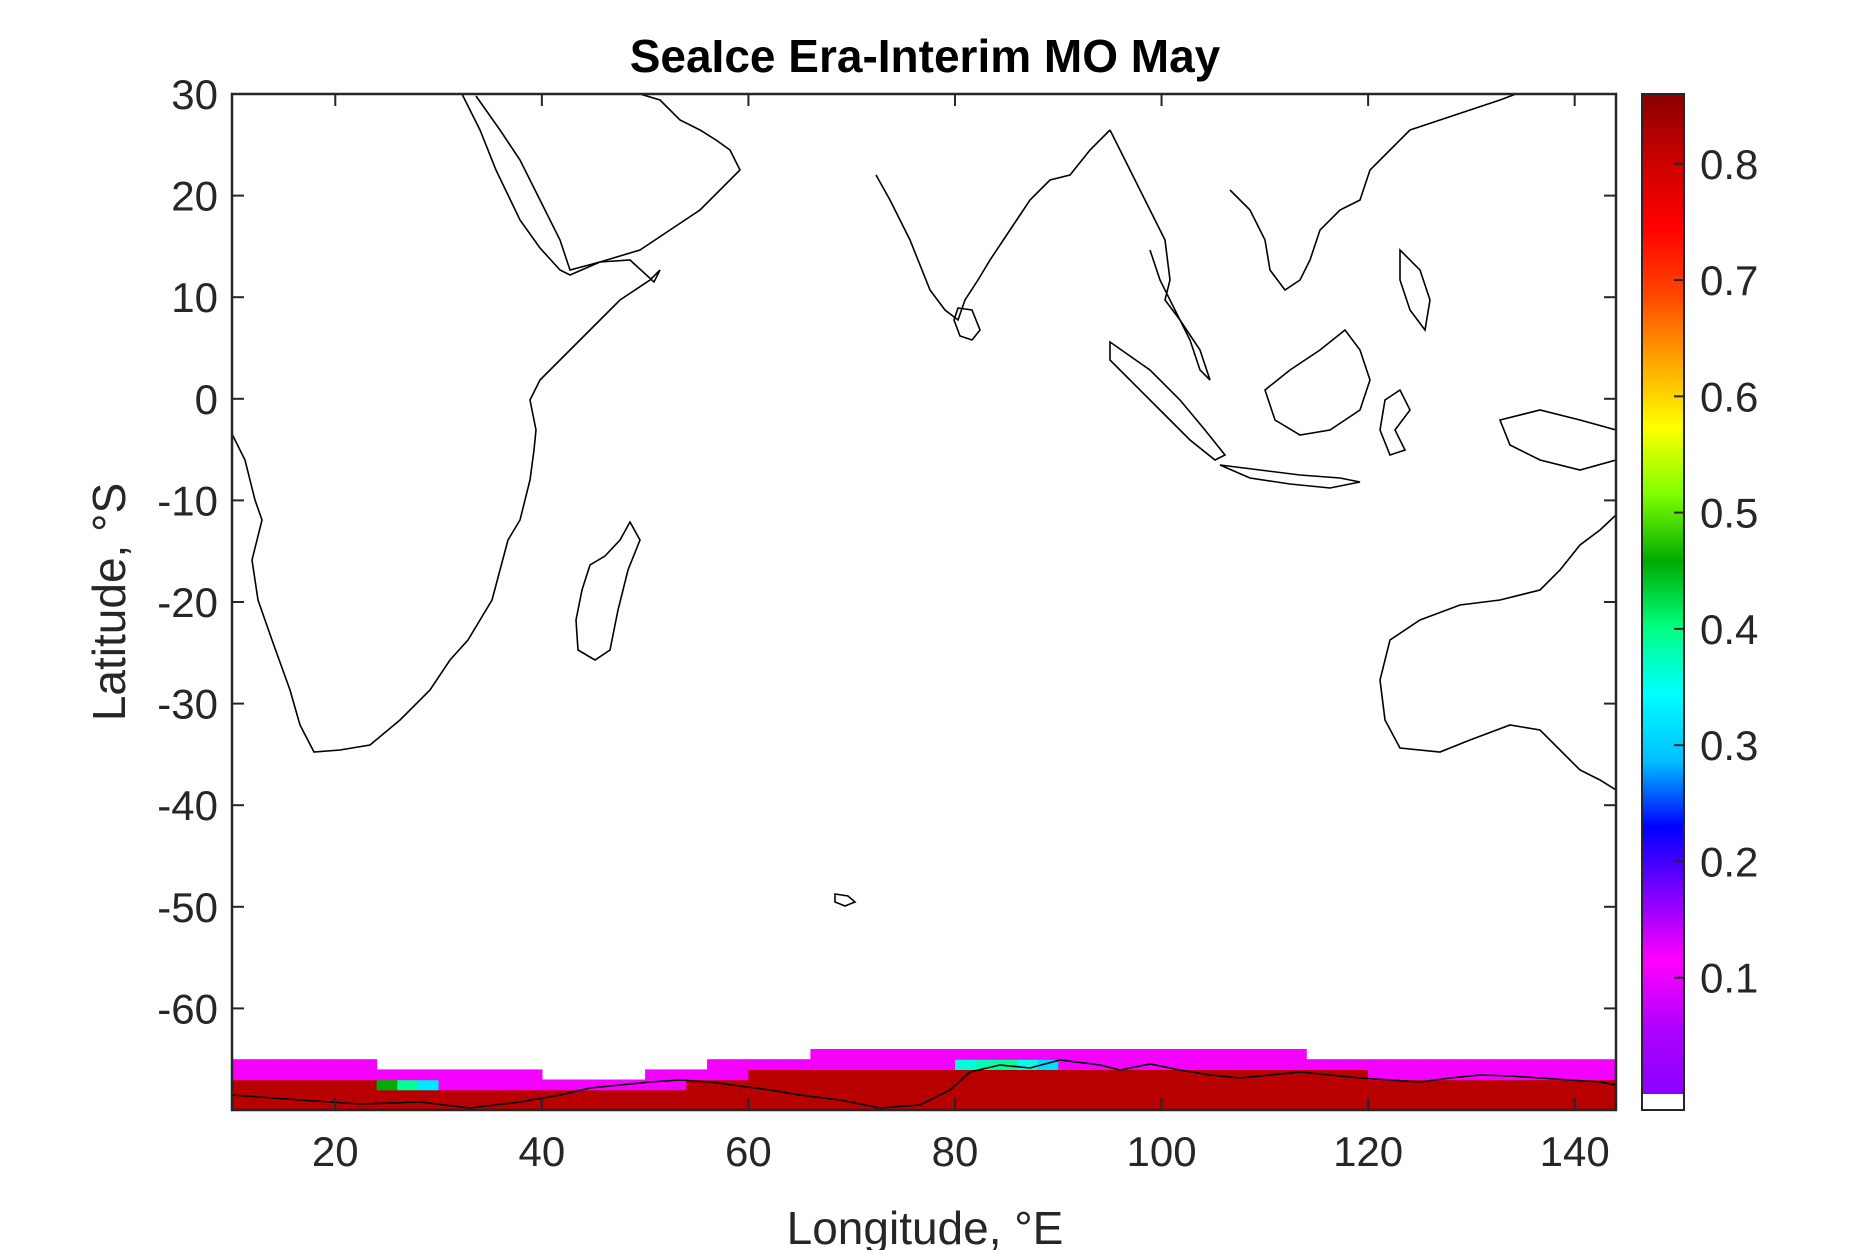 The width and height of the screenshot is (1875, 1250). What do you see at coordinates (608, 590) in the screenshot?
I see `coastline-madagascar` at bounding box center [608, 590].